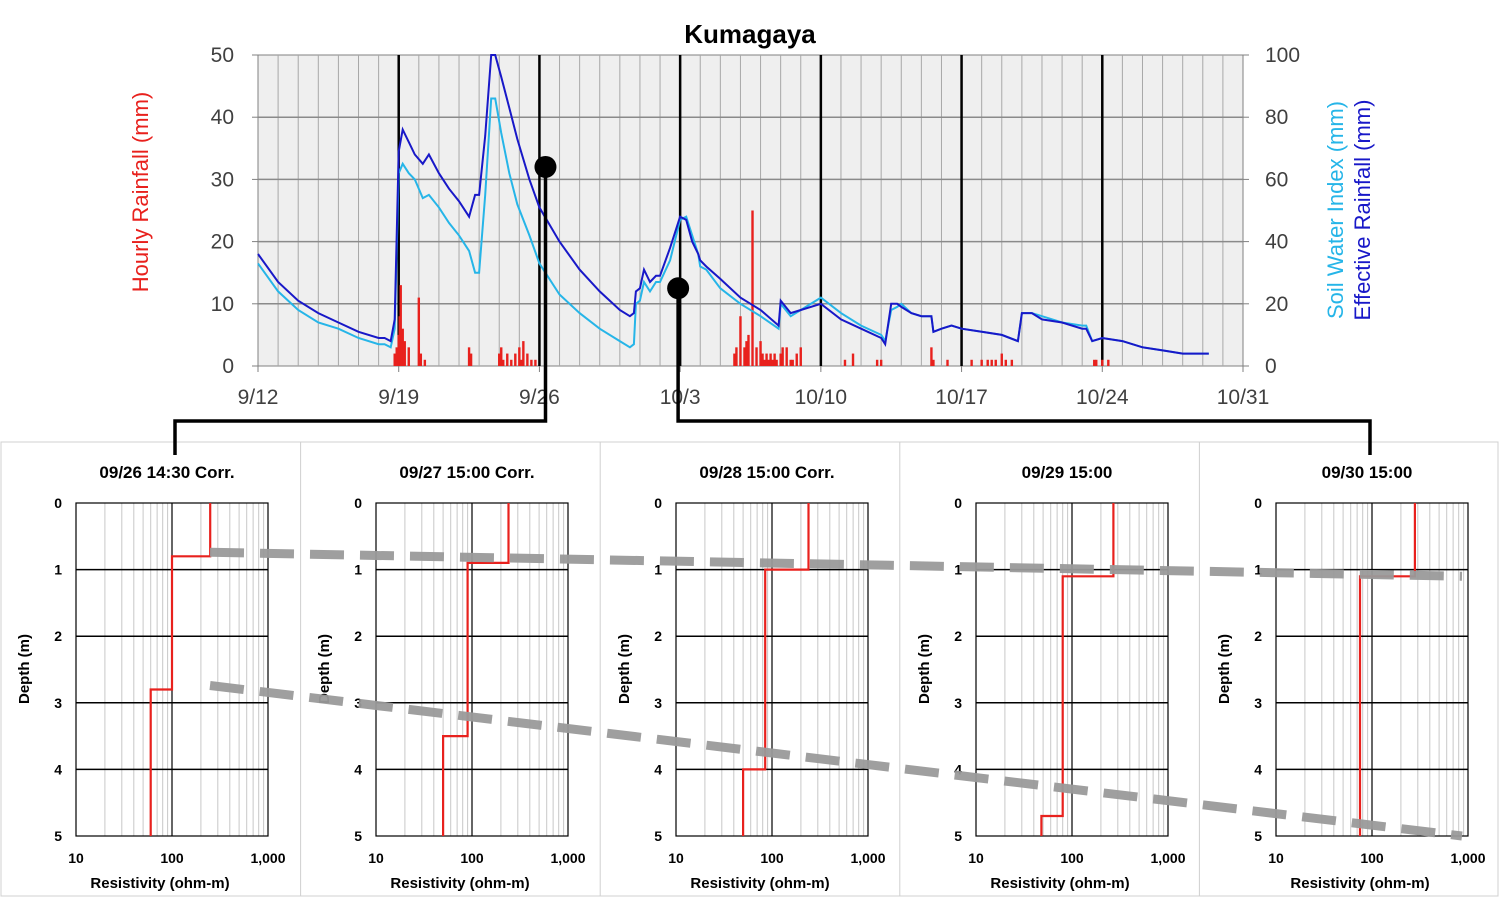 The width and height of the screenshot is (1500, 897). I want to click on right-y-axis-label-swi: Soil Water Index (mm), so click(1335, 210).